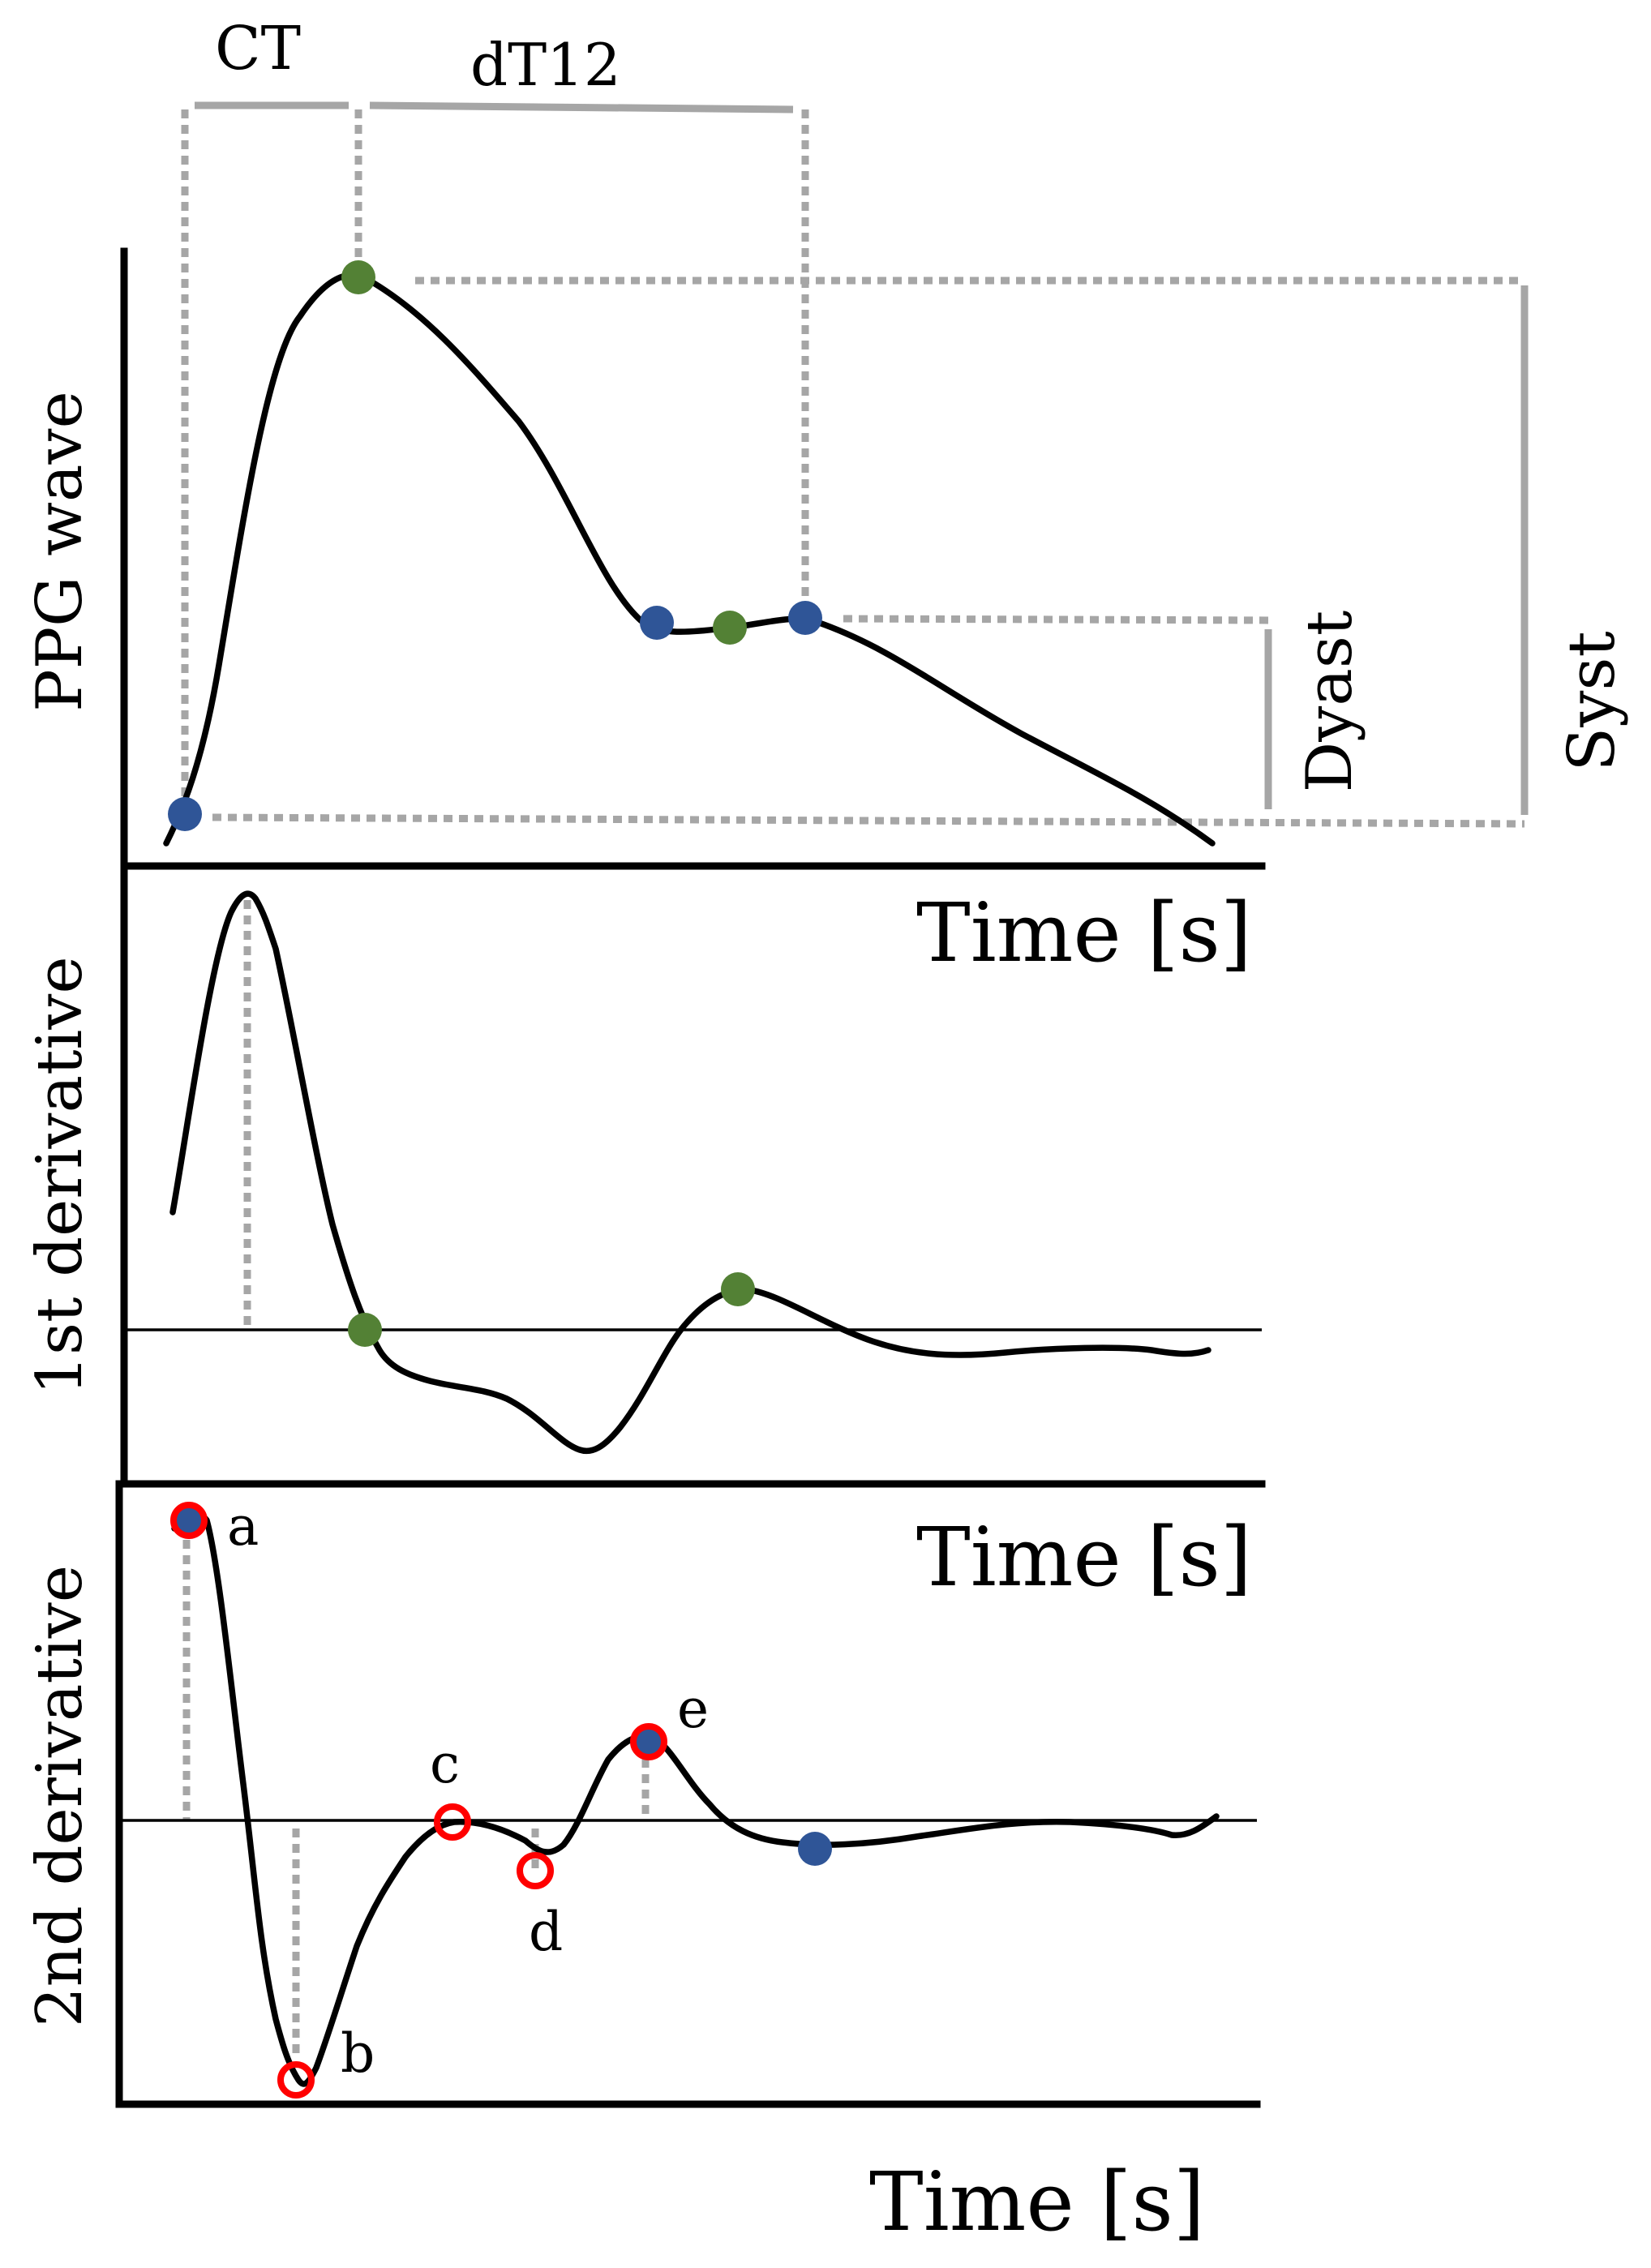 This screenshot has height=2268, width=1651. Describe the element at coordinates (185, 814) in the screenshot. I see `ppg-onset-point` at that location.